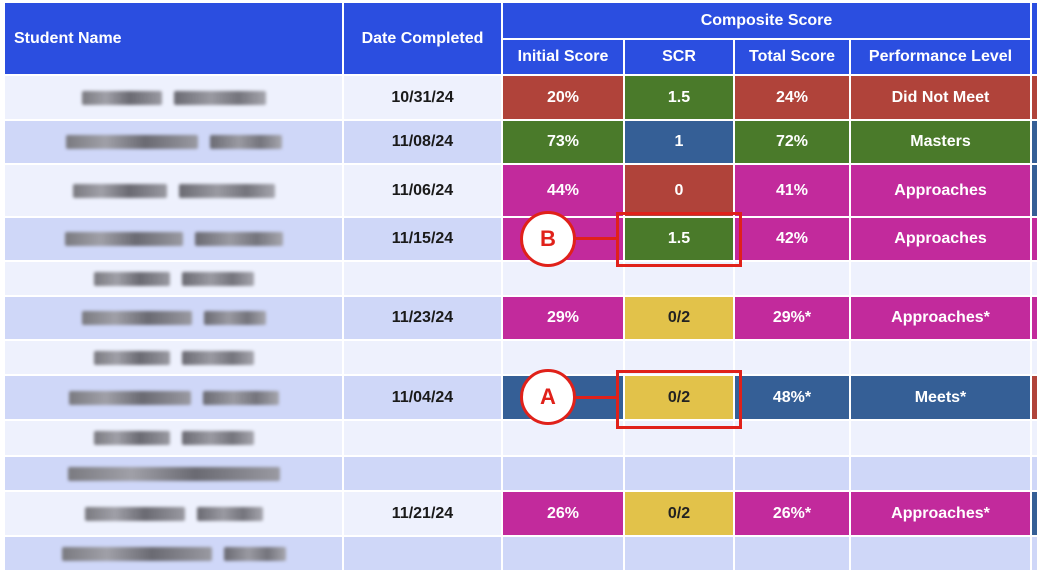  I want to click on initial-score-cell: 26%, so click(563, 513).